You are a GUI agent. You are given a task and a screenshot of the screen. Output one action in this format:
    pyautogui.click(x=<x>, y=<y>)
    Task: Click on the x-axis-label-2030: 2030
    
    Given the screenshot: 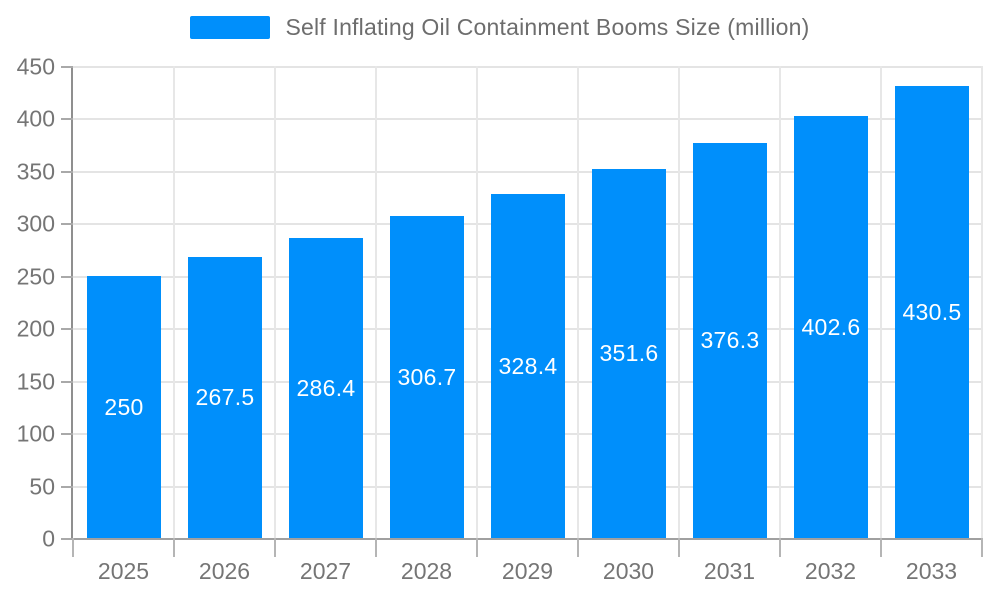 What is the action you would take?
    pyautogui.click(x=628, y=571)
    